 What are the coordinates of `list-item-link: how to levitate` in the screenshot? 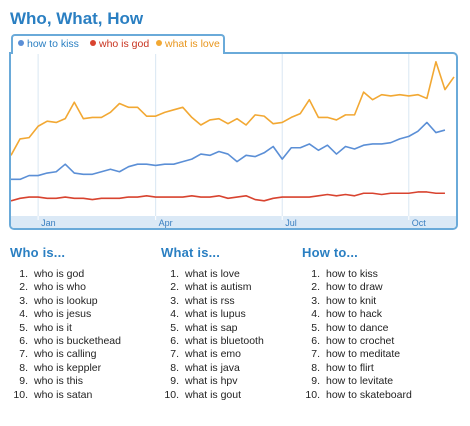 It's located at (360, 381).